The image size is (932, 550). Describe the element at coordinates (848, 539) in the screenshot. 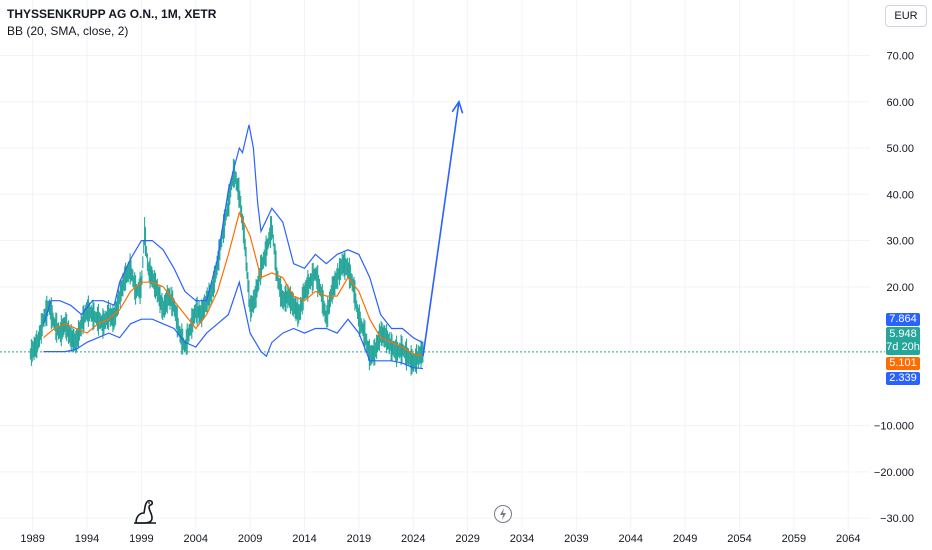

I see `x-tick-label: 2064` at that location.